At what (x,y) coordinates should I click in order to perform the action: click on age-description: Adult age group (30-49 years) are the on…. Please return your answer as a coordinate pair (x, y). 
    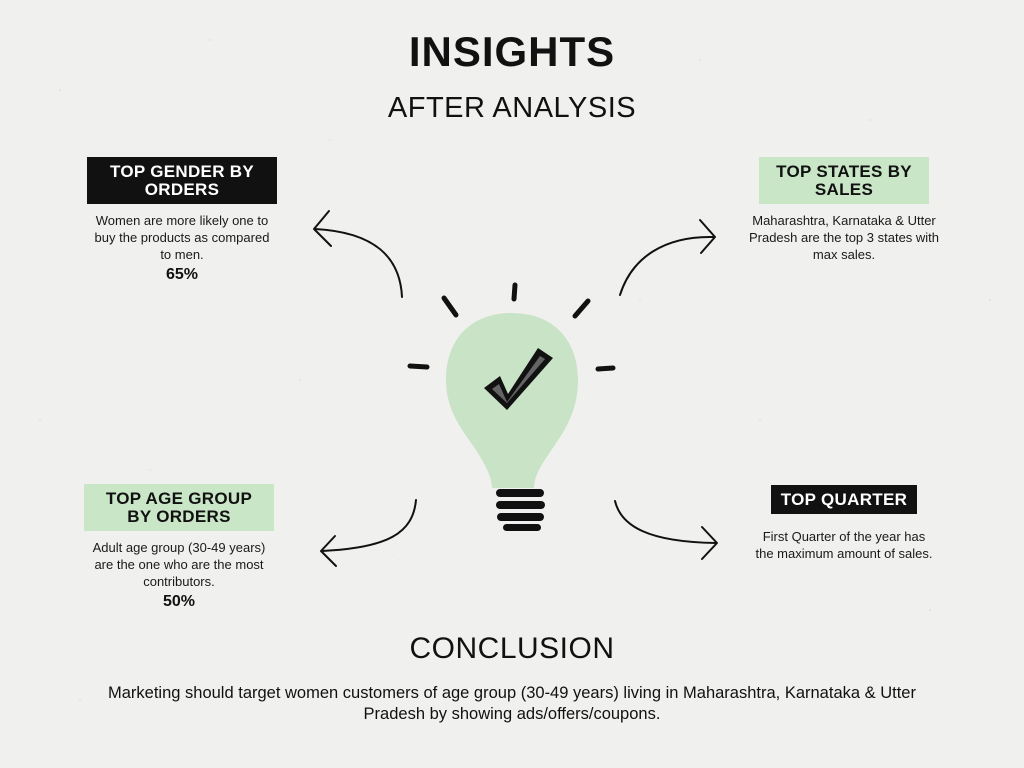
    Looking at the image, I should click on (179, 564).